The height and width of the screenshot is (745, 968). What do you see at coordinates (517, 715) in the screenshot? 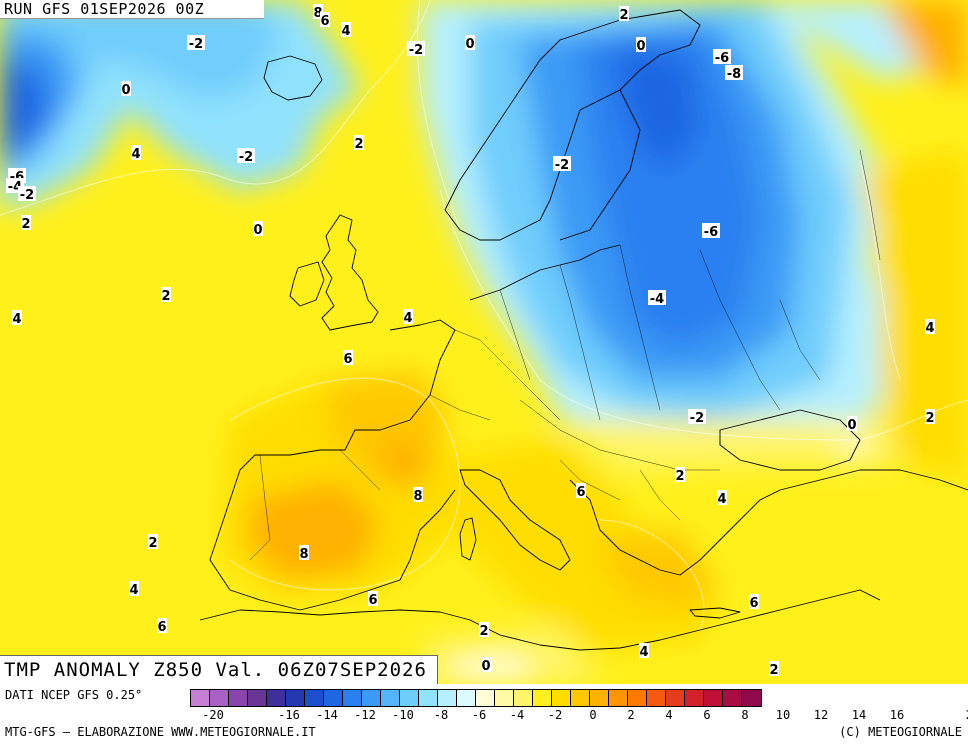
I see `scale-tick-label: -4` at bounding box center [517, 715].